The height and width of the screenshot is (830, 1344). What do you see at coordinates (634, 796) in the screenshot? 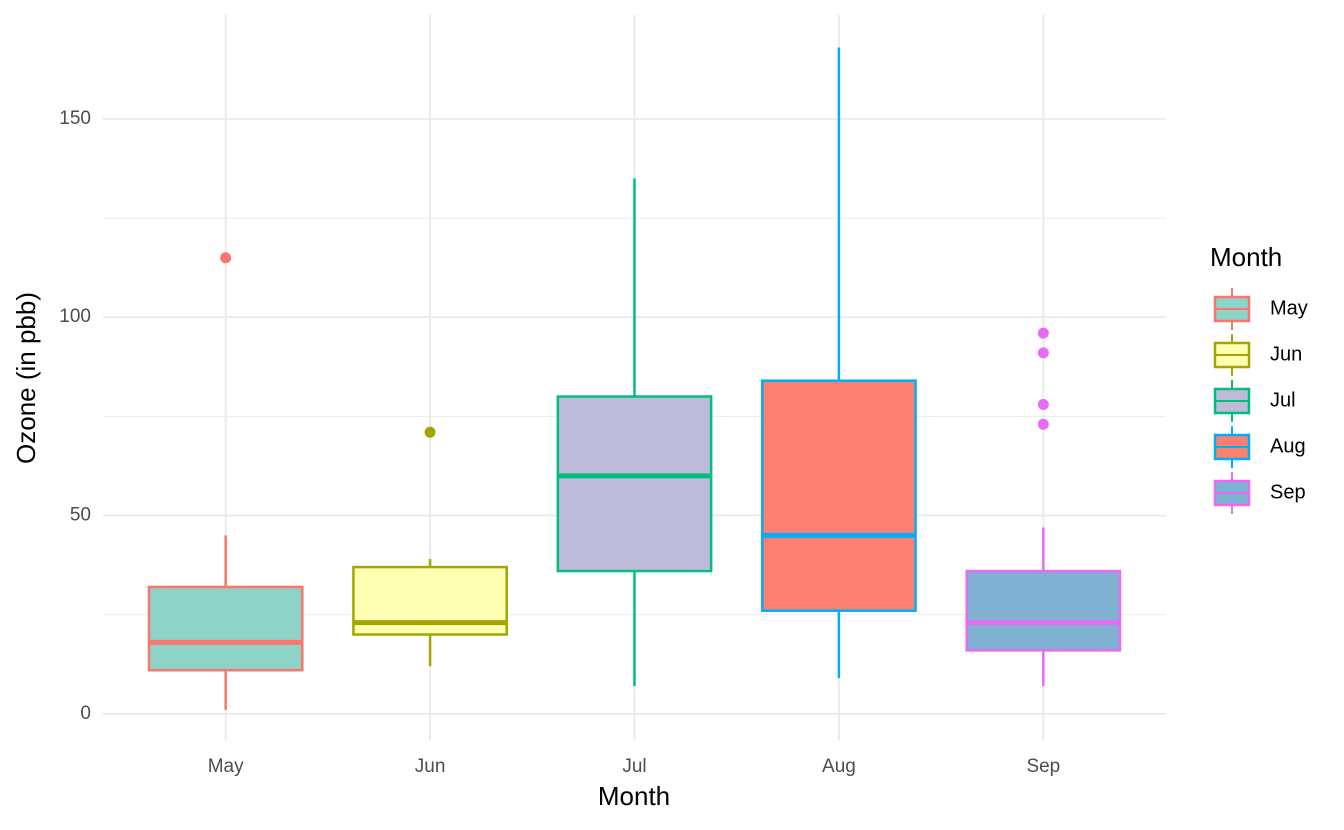
I see `x-axis-title: Month` at bounding box center [634, 796].